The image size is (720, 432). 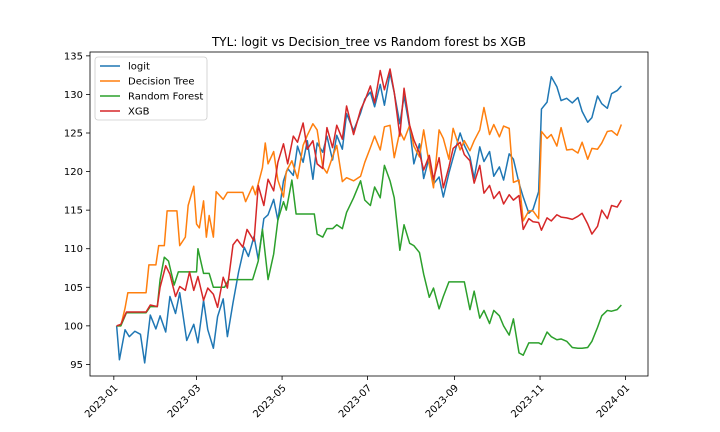 I want to click on y-tick-label: 135, so click(x=73, y=56).